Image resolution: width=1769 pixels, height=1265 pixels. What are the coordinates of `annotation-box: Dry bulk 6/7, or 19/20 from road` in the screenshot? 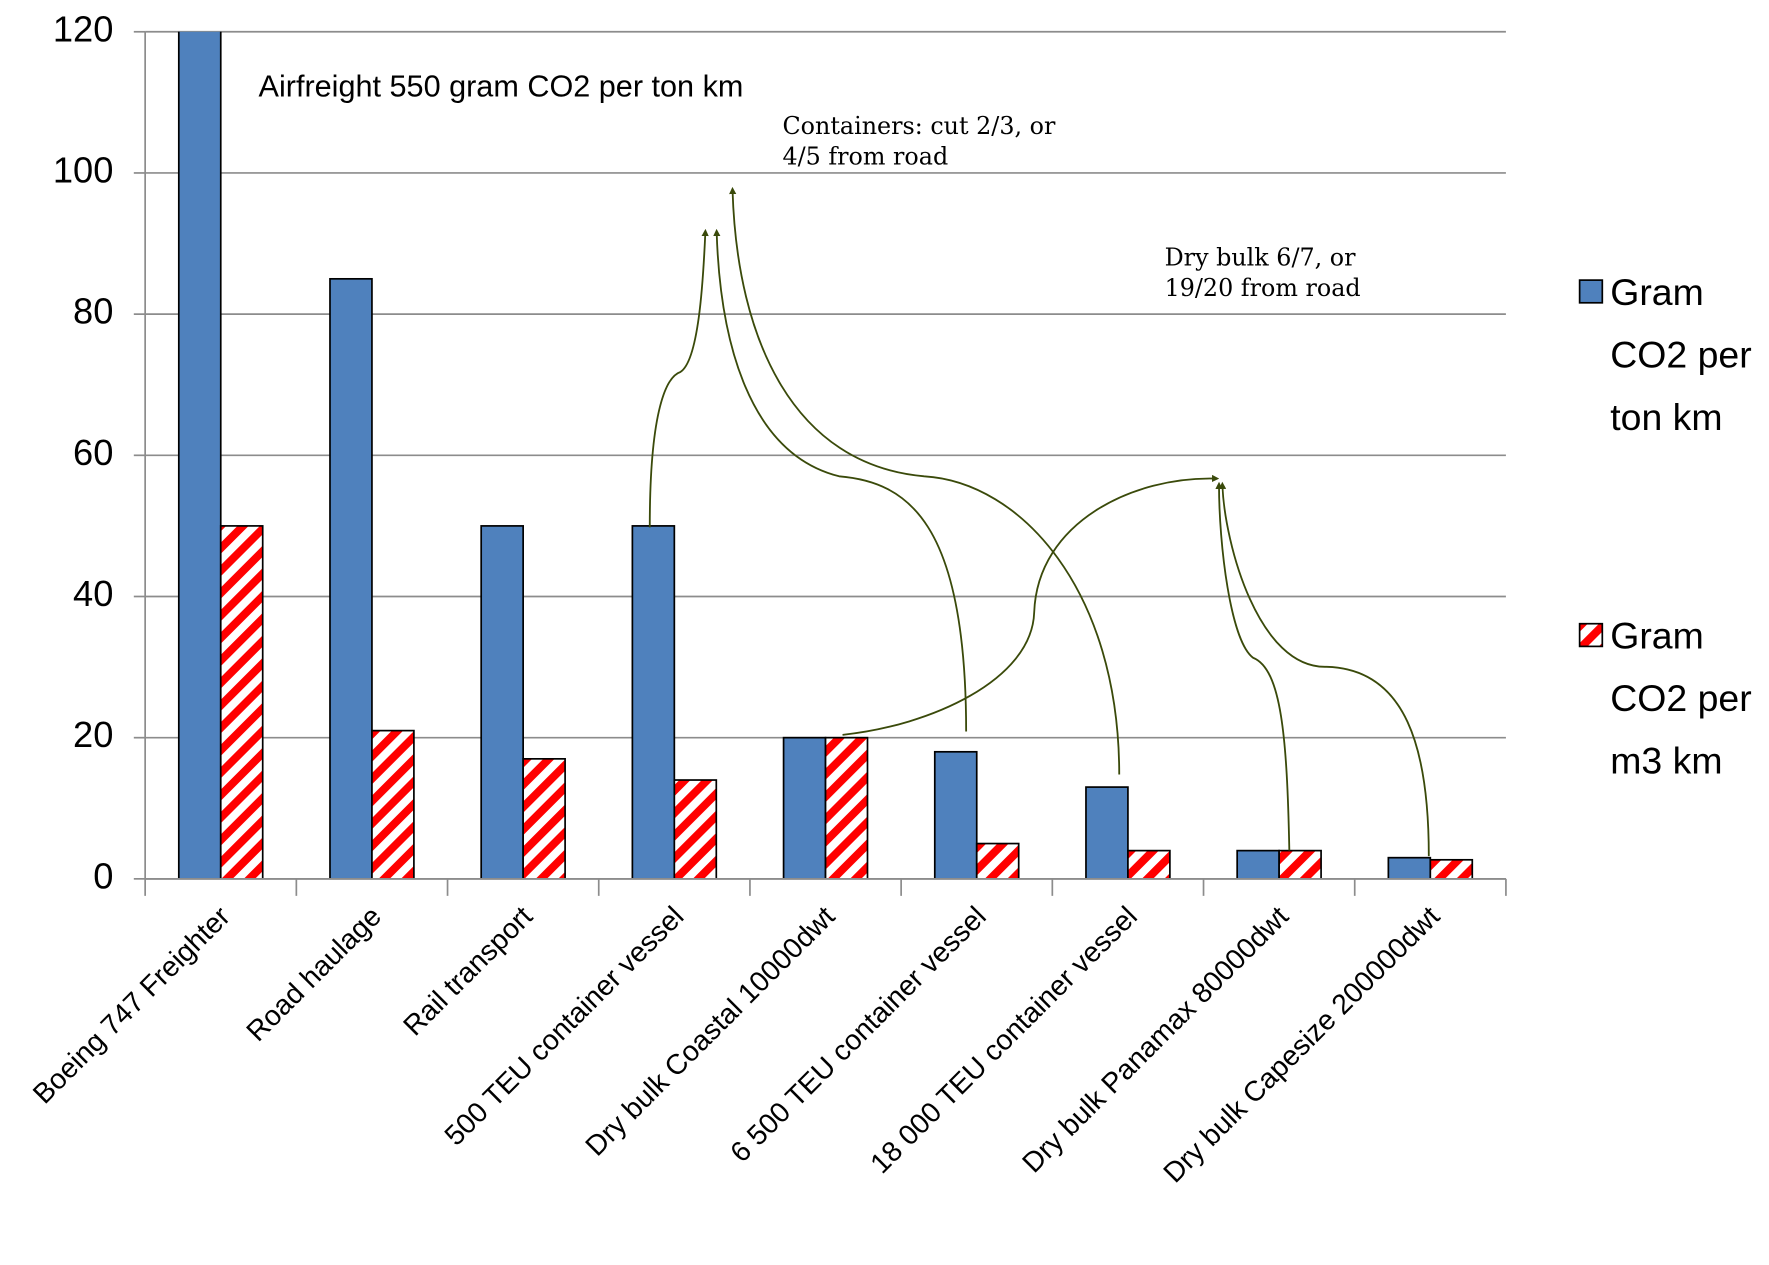 It's located at (1262, 272).